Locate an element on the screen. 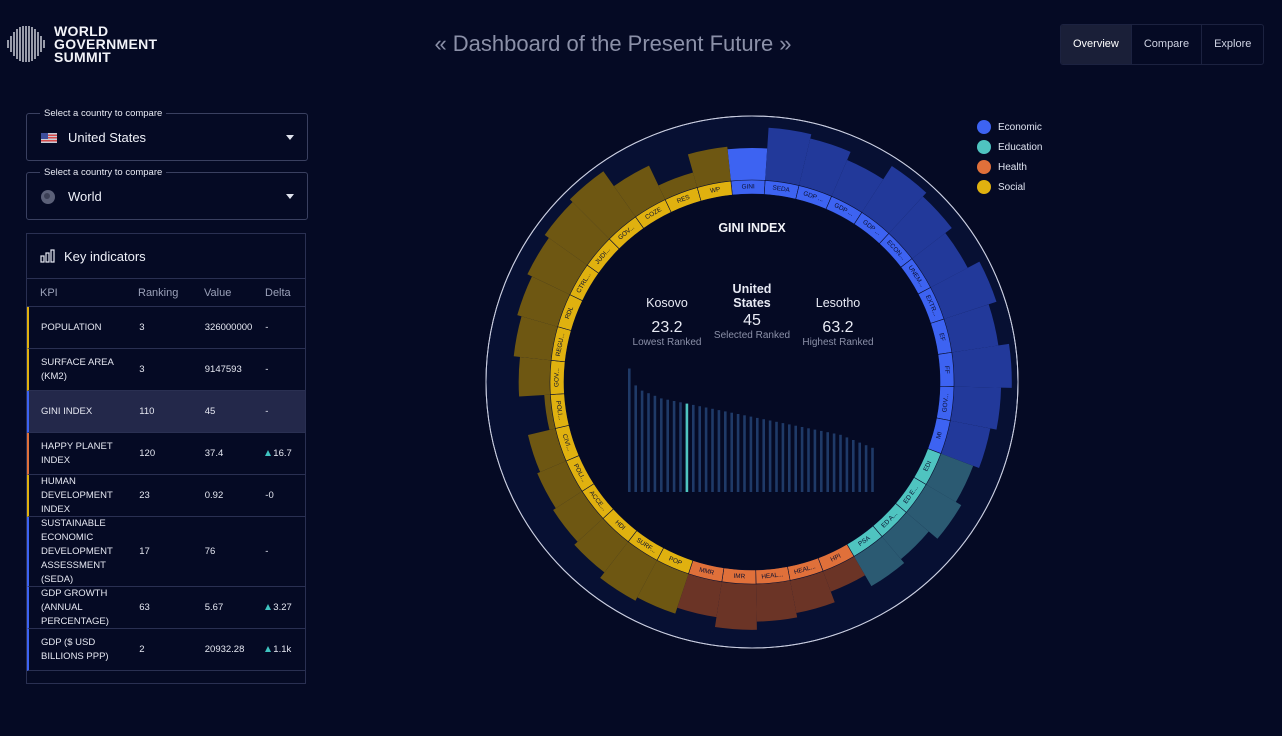 This screenshot has height=736, width=1282. select-value: United States is located at coordinates (107, 137).